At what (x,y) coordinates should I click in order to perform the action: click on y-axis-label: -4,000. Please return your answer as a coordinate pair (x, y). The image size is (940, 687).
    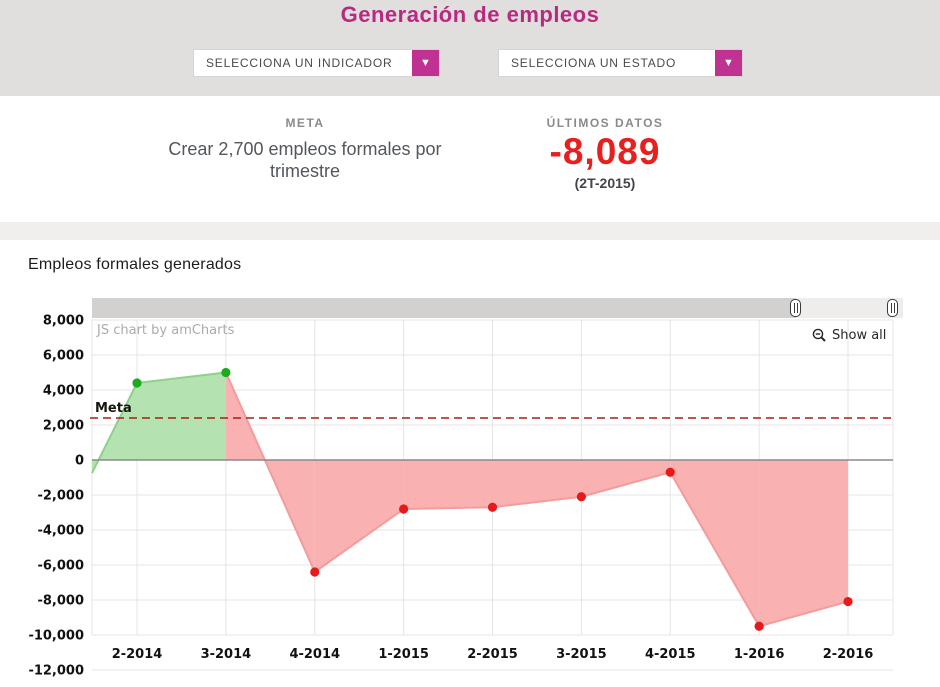
    Looking at the image, I should click on (60, 531).